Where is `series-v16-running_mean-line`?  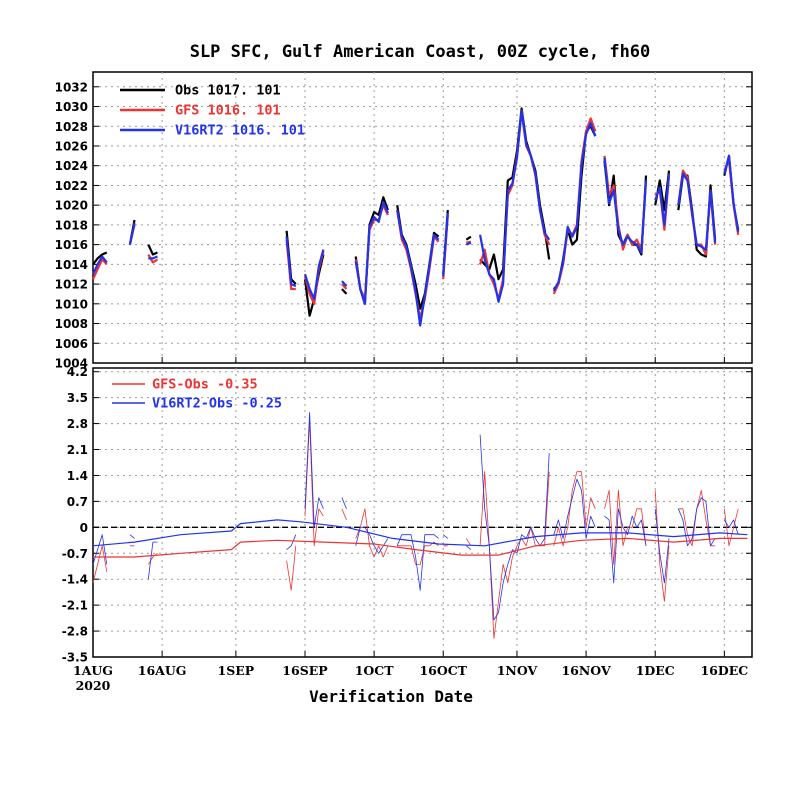 series-v16-running_mean-line is located at coordinates (420, 533).